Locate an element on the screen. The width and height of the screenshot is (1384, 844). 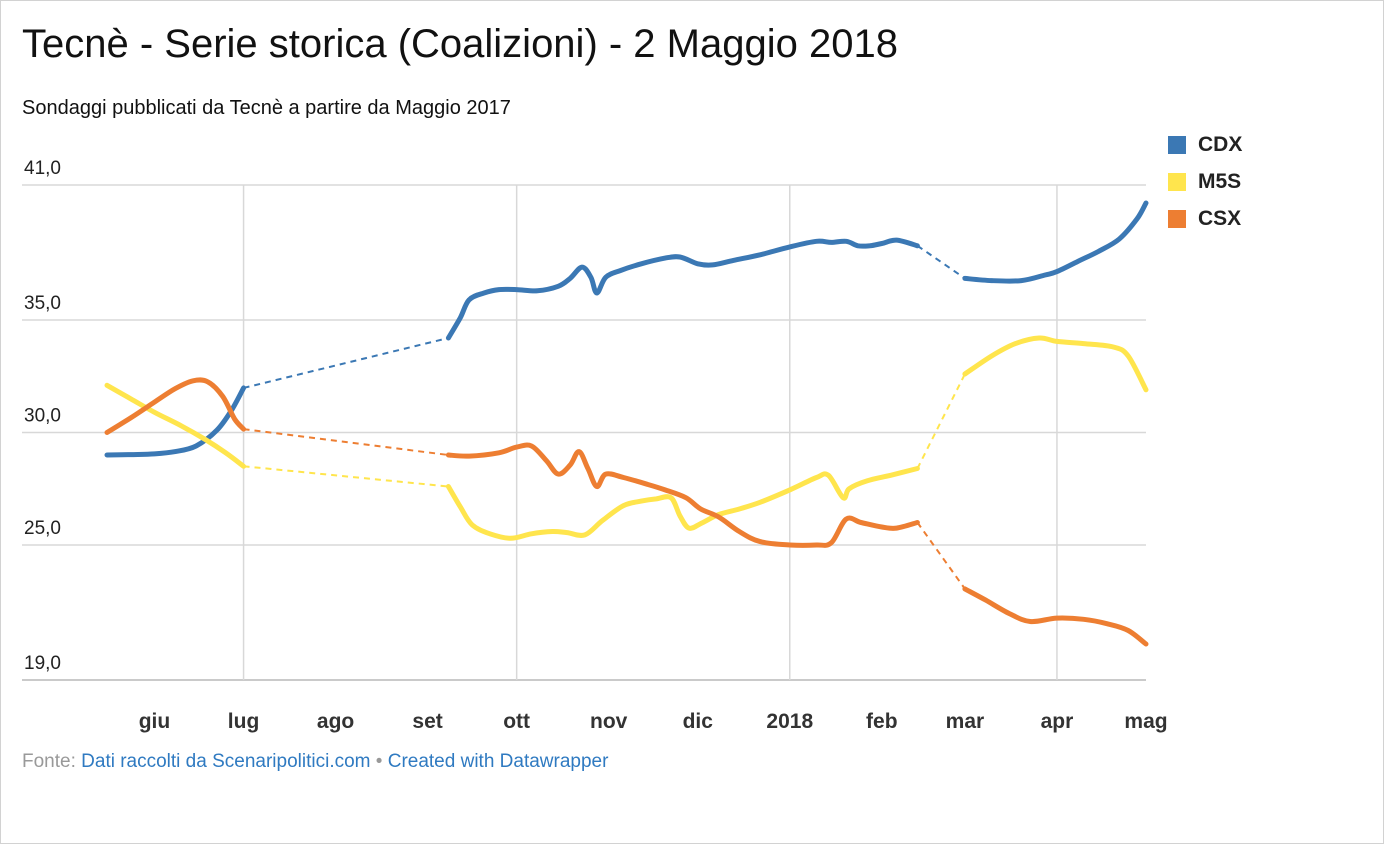
legend-item-csx: CSX is located at coordinates (1205, 218).